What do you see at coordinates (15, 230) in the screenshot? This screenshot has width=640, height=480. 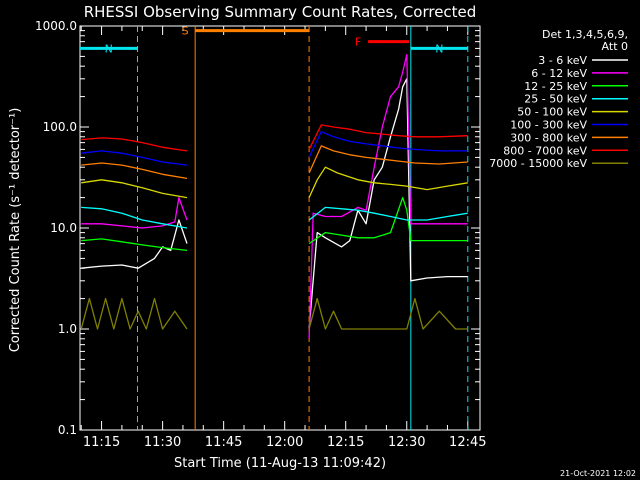 I see `y-axis-label: Corrected Count Rate (s⁻¹ detector⁻¹)` at bounding box center [15, 230].